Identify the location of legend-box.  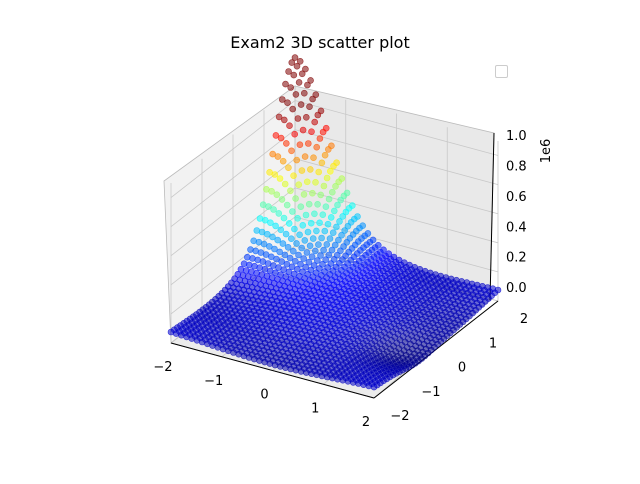
(501, 71).